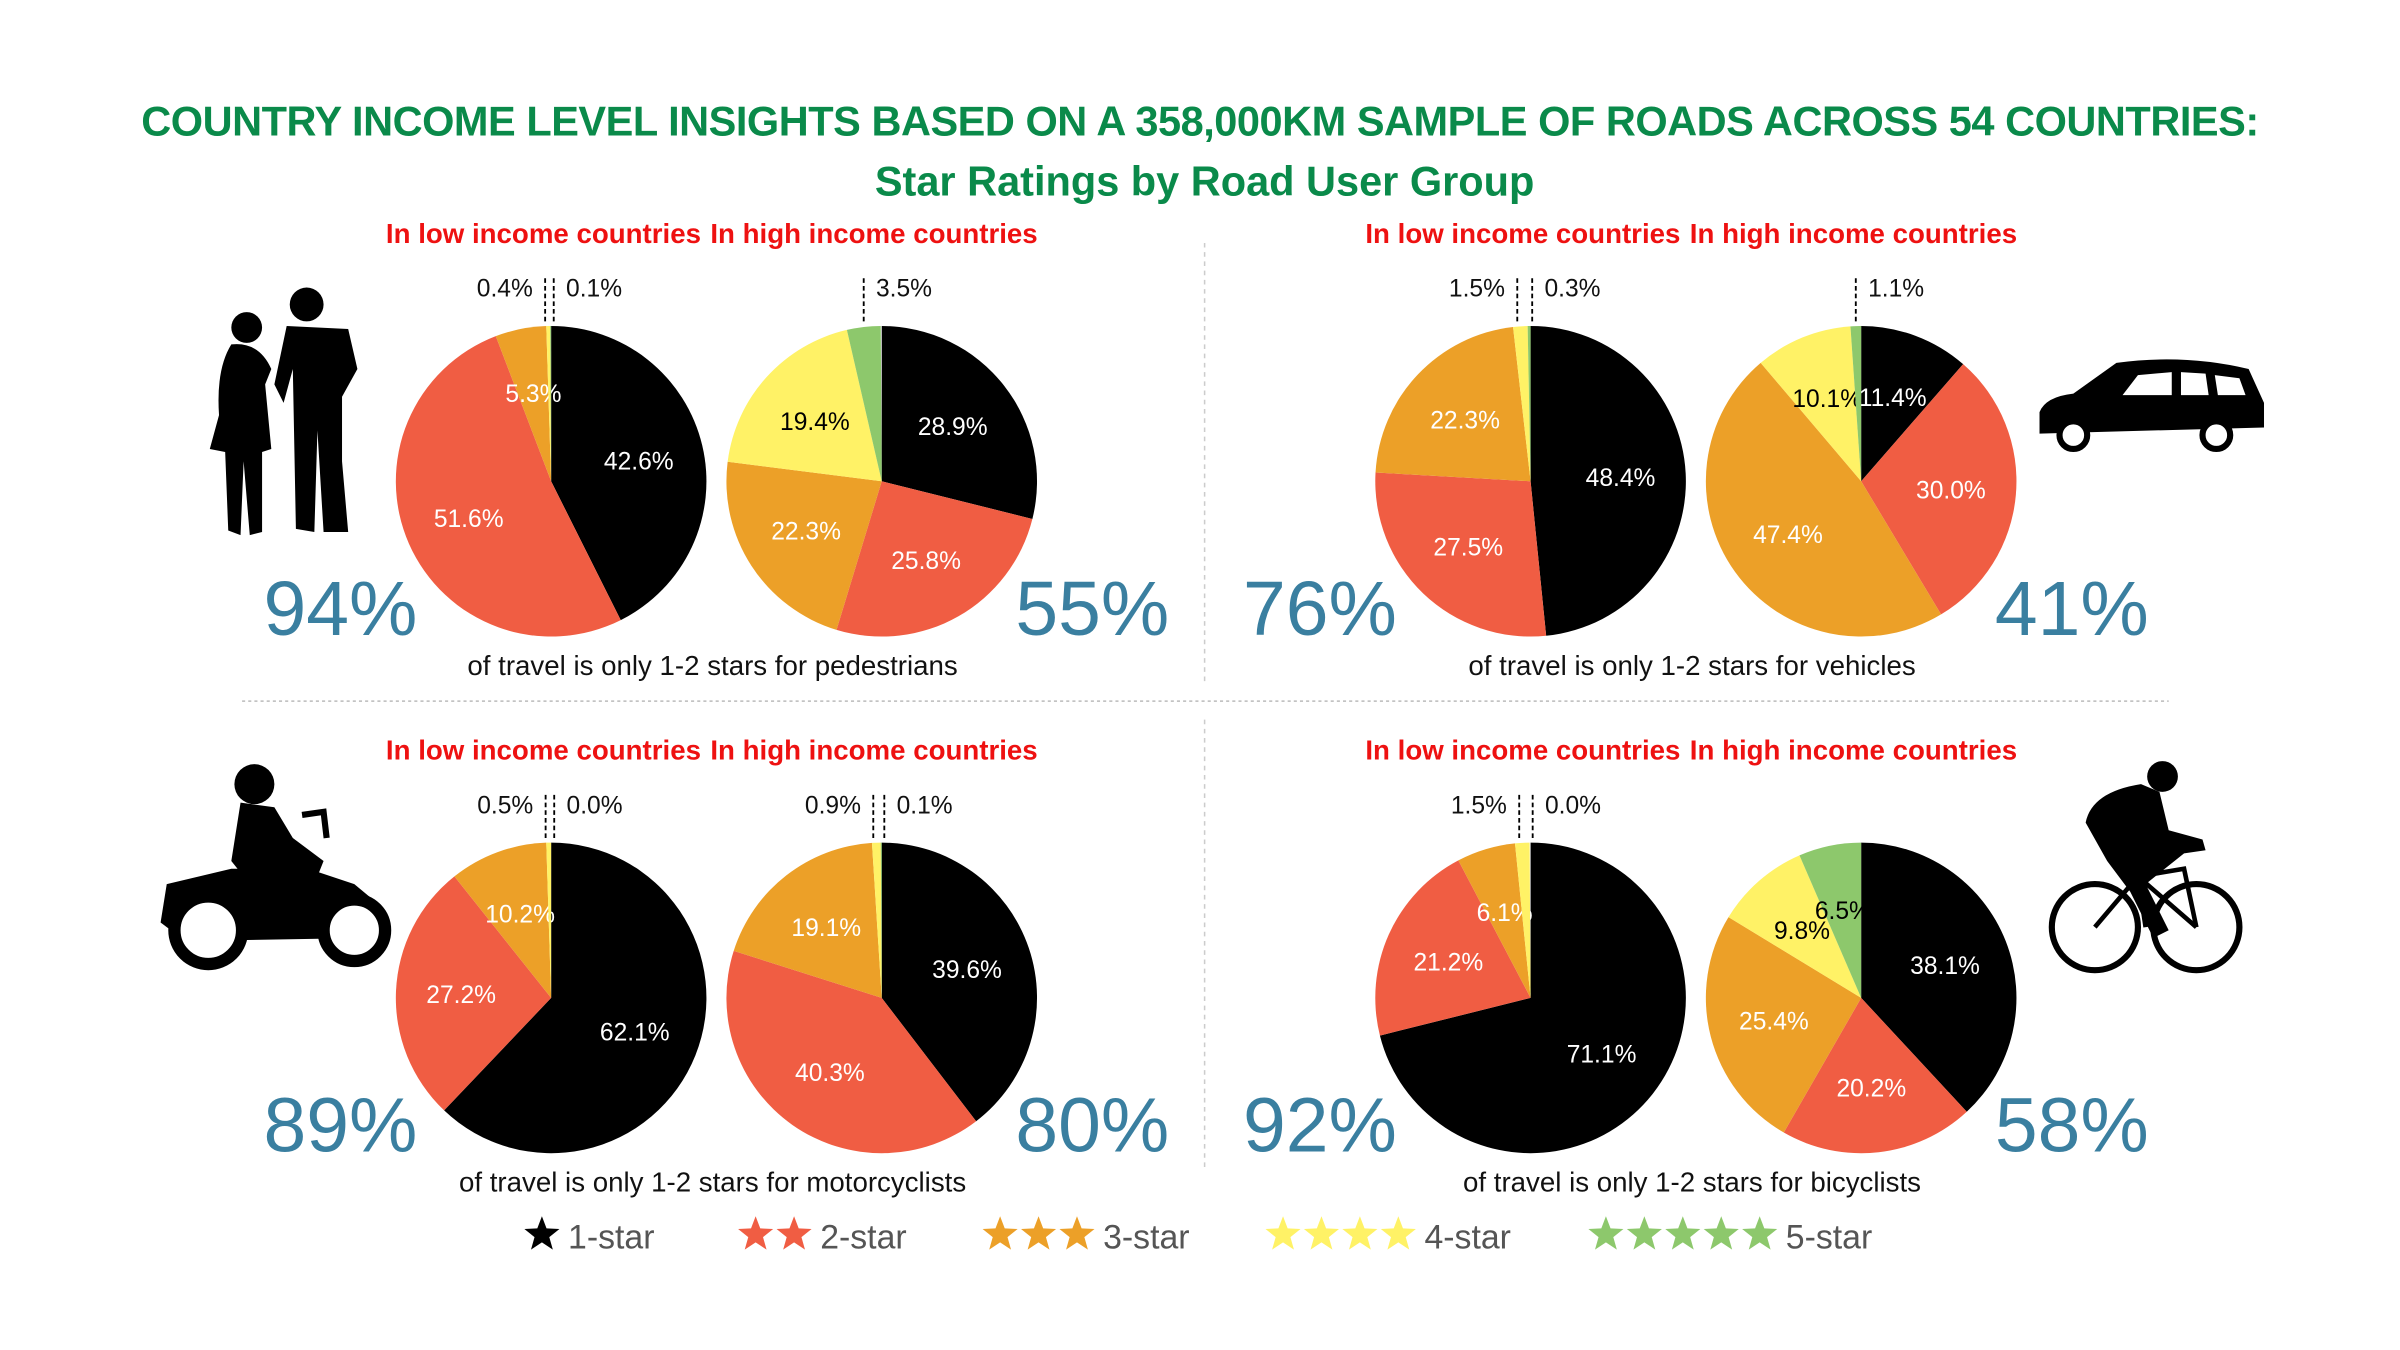  I want to click on data-label-4-star: 9.8%, so click(1802, 931).